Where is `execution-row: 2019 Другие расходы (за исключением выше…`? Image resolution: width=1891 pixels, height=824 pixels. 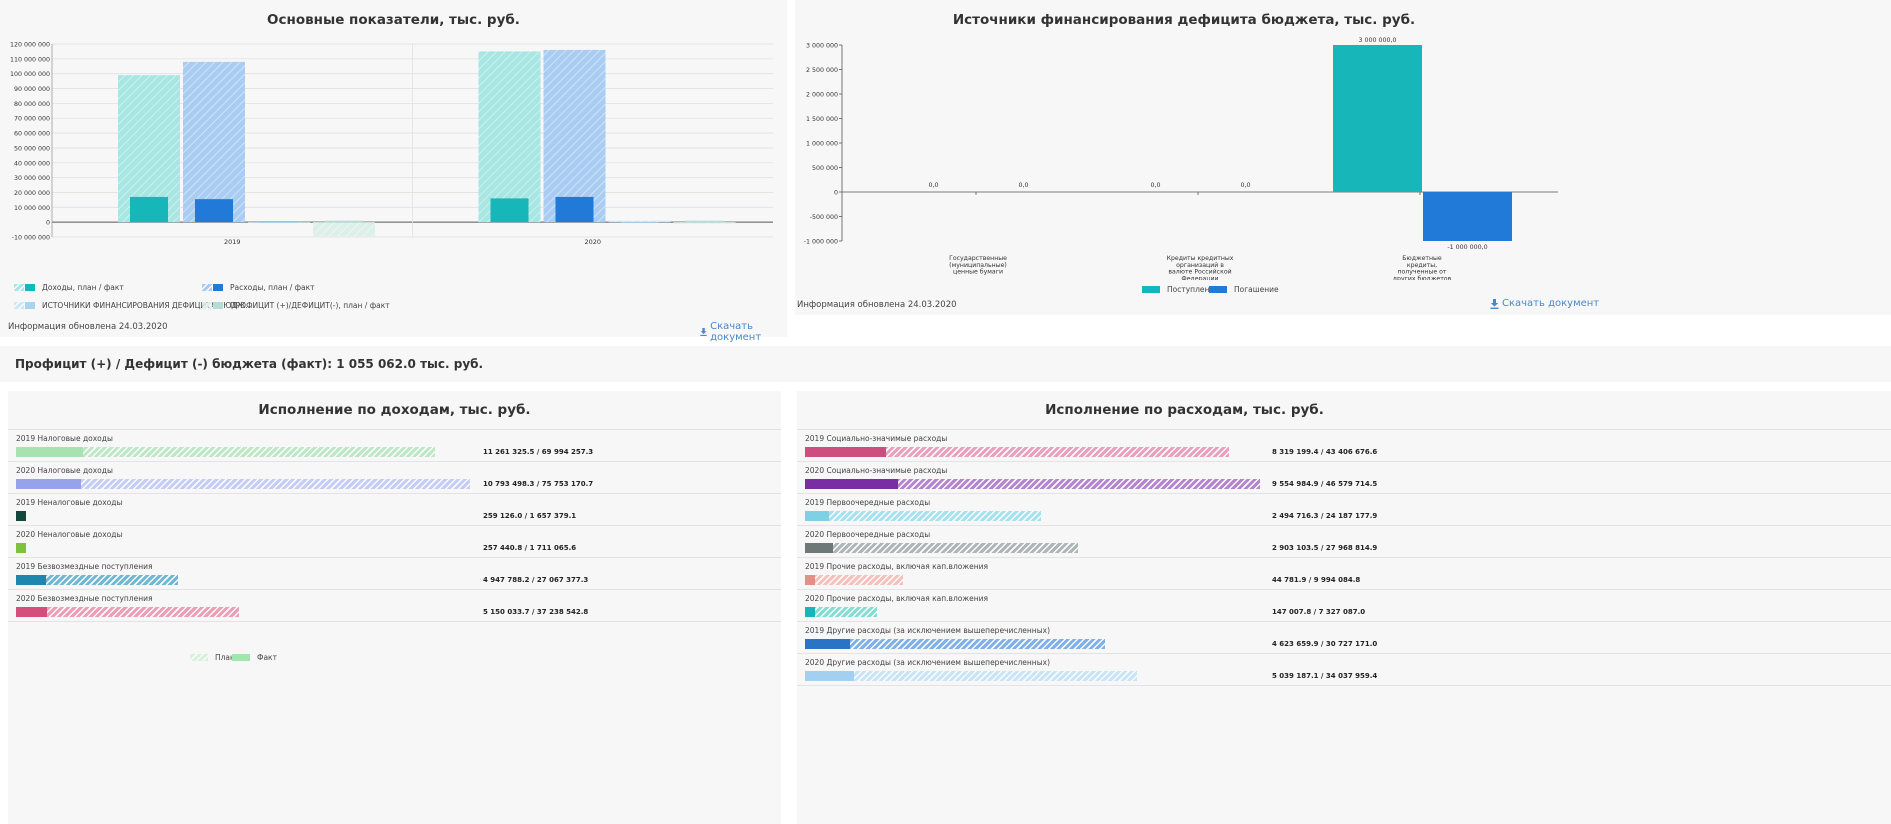
execution-row: 2019 Другие расходы (за исключением выше… is located at coordinates (1118, 639).